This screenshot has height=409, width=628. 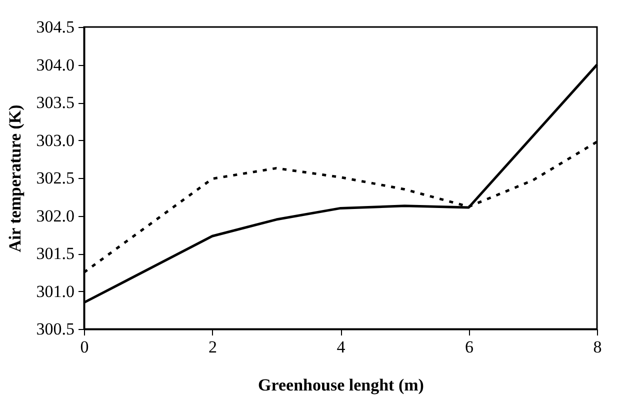 What do you see at coordinates (341, 347) in the screenshot?
I see `x-tick-label: 4` at bounding box center [341, 347].